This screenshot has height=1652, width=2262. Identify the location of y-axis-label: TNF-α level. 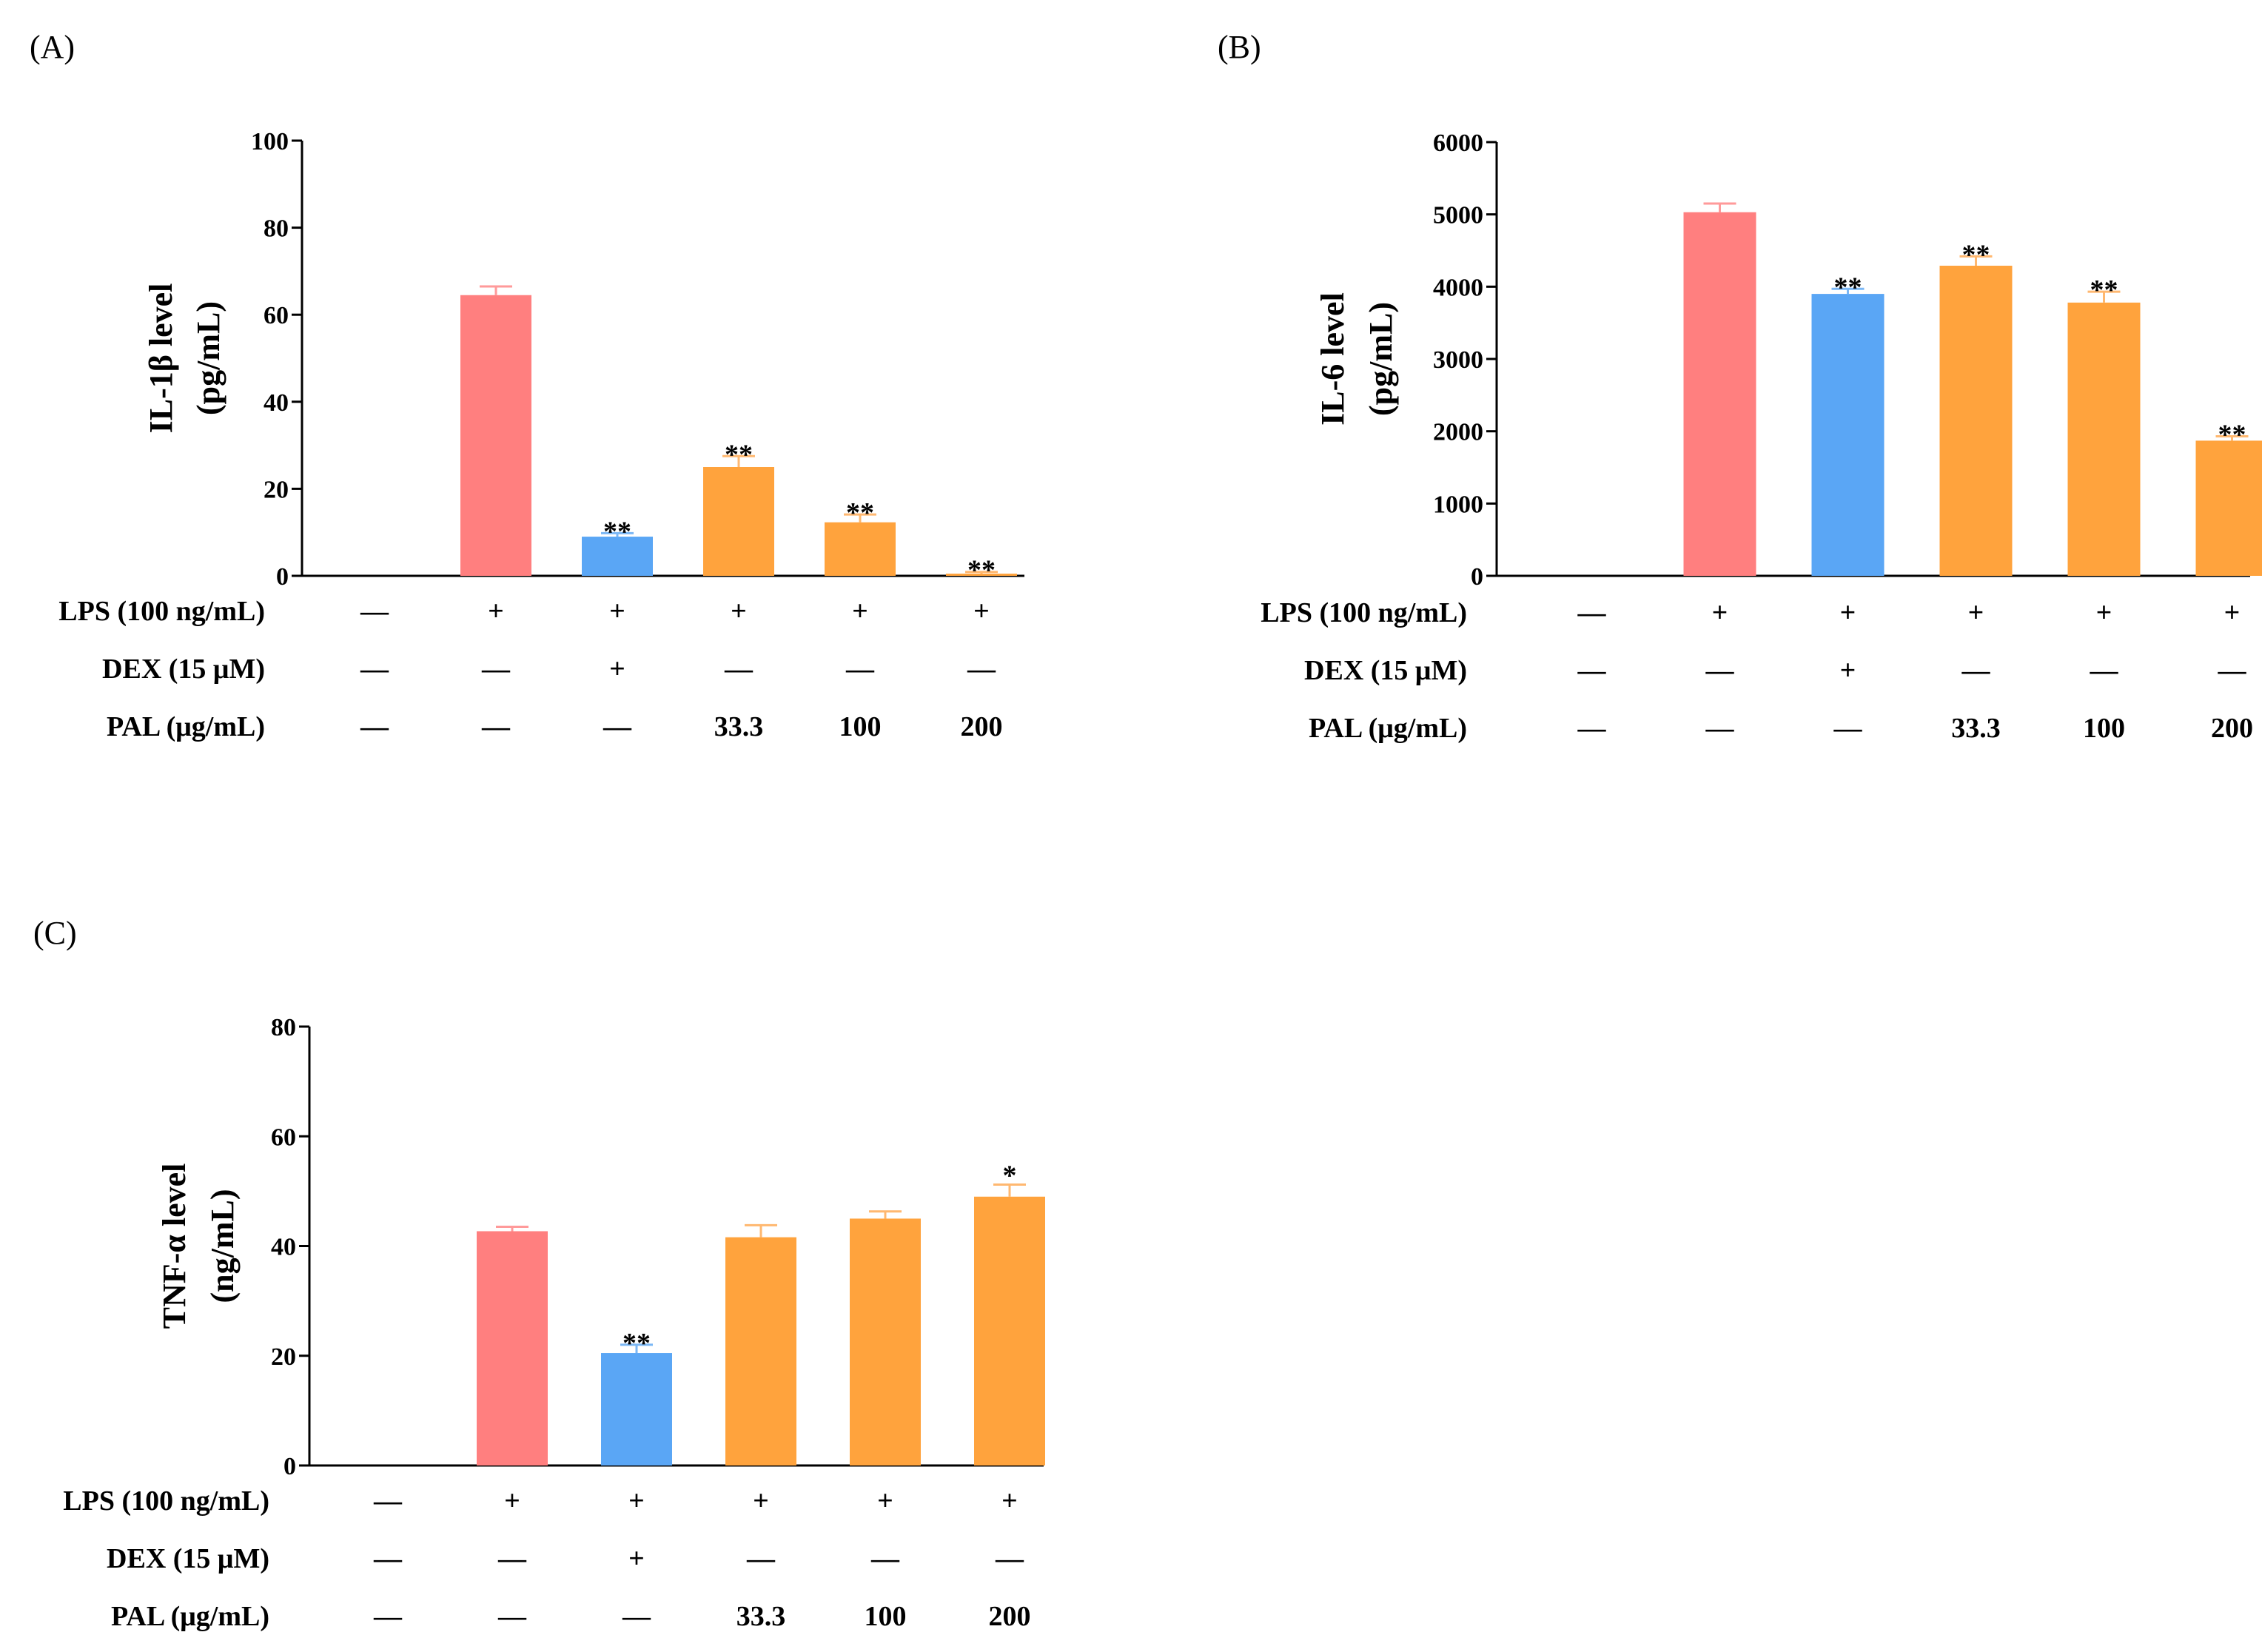
(174, 1246).